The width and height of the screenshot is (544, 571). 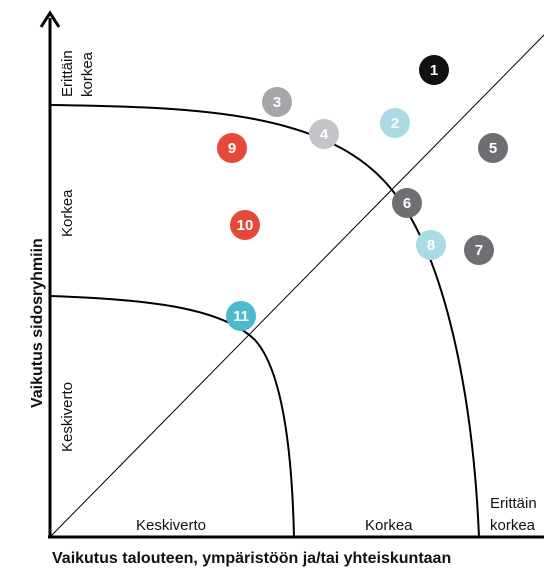 I want to click on y-axis-arrow, so click(x=50, y=19).